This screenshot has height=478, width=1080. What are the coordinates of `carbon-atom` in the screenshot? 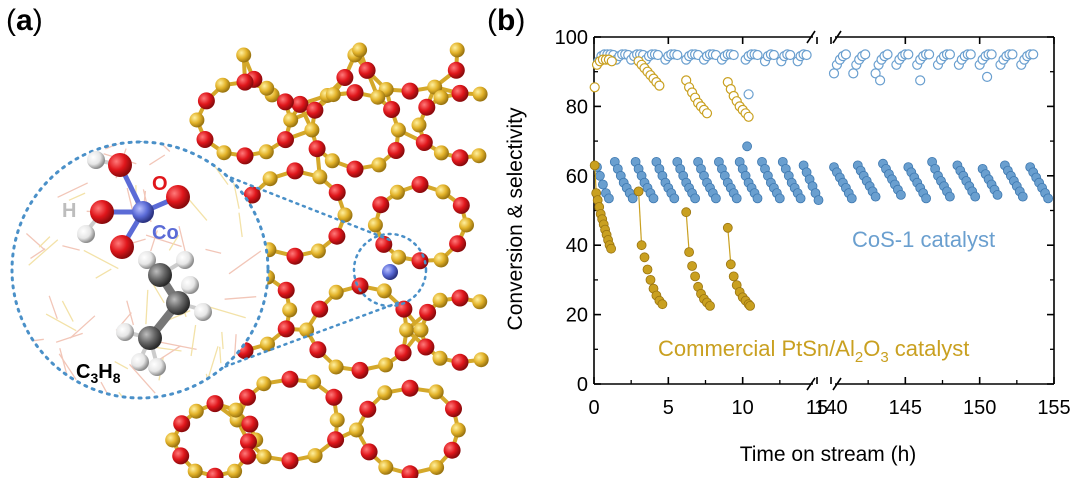 It's located at (150, 338).